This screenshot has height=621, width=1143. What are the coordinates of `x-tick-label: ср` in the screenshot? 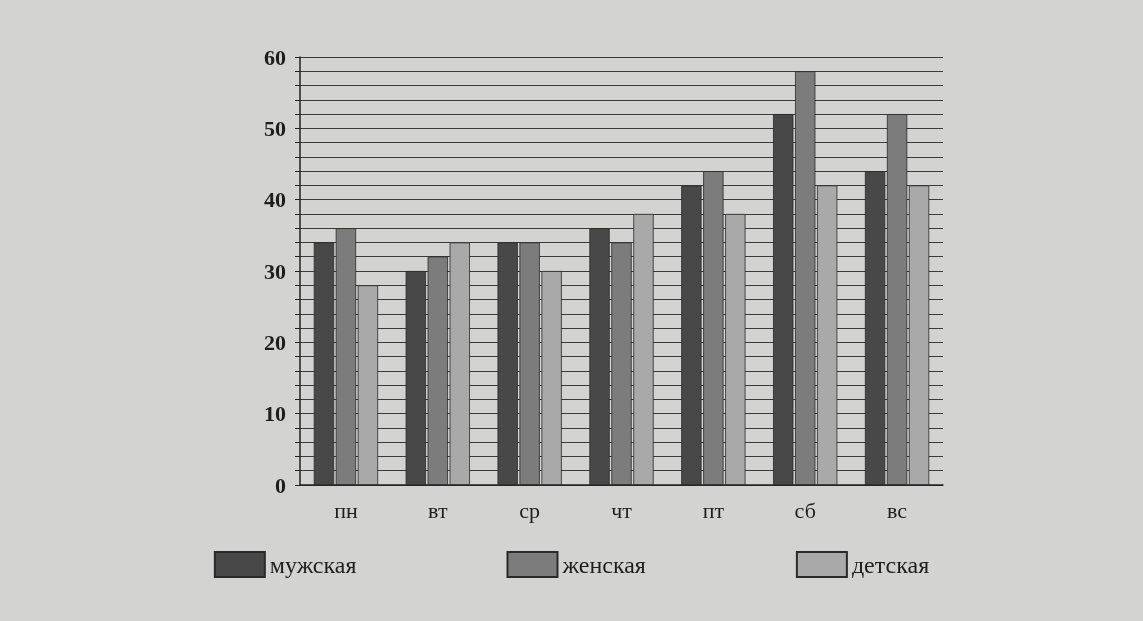 It's located at (530, 510).